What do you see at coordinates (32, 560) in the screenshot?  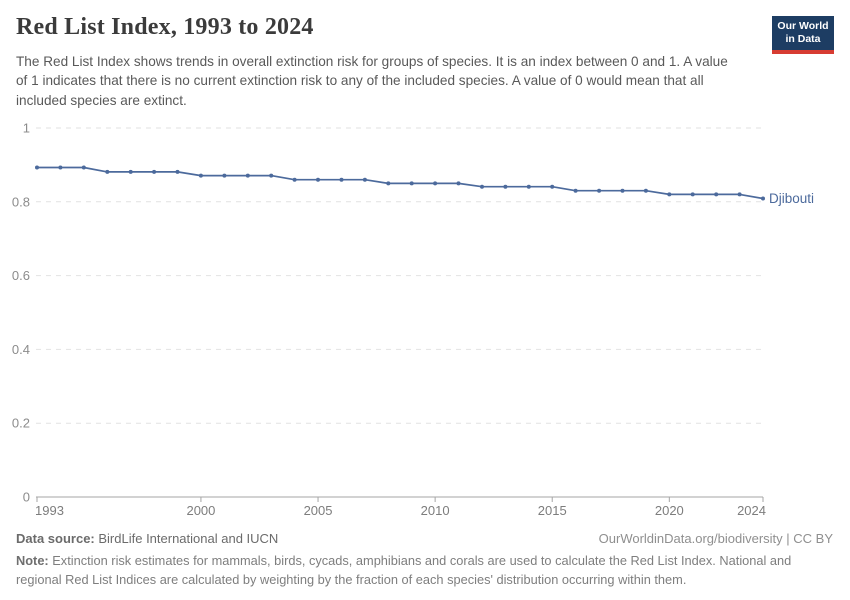 I see `footer-note-label: Note:` at bounding box center [32, 560].